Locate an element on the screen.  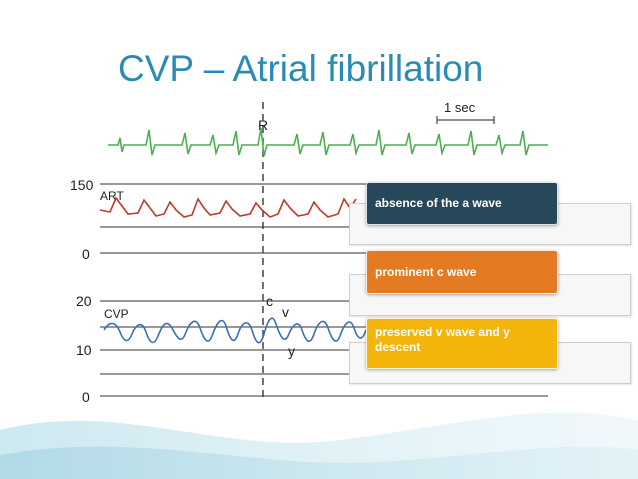
art-tick-0: 0 is located at coordinates (86, 254).